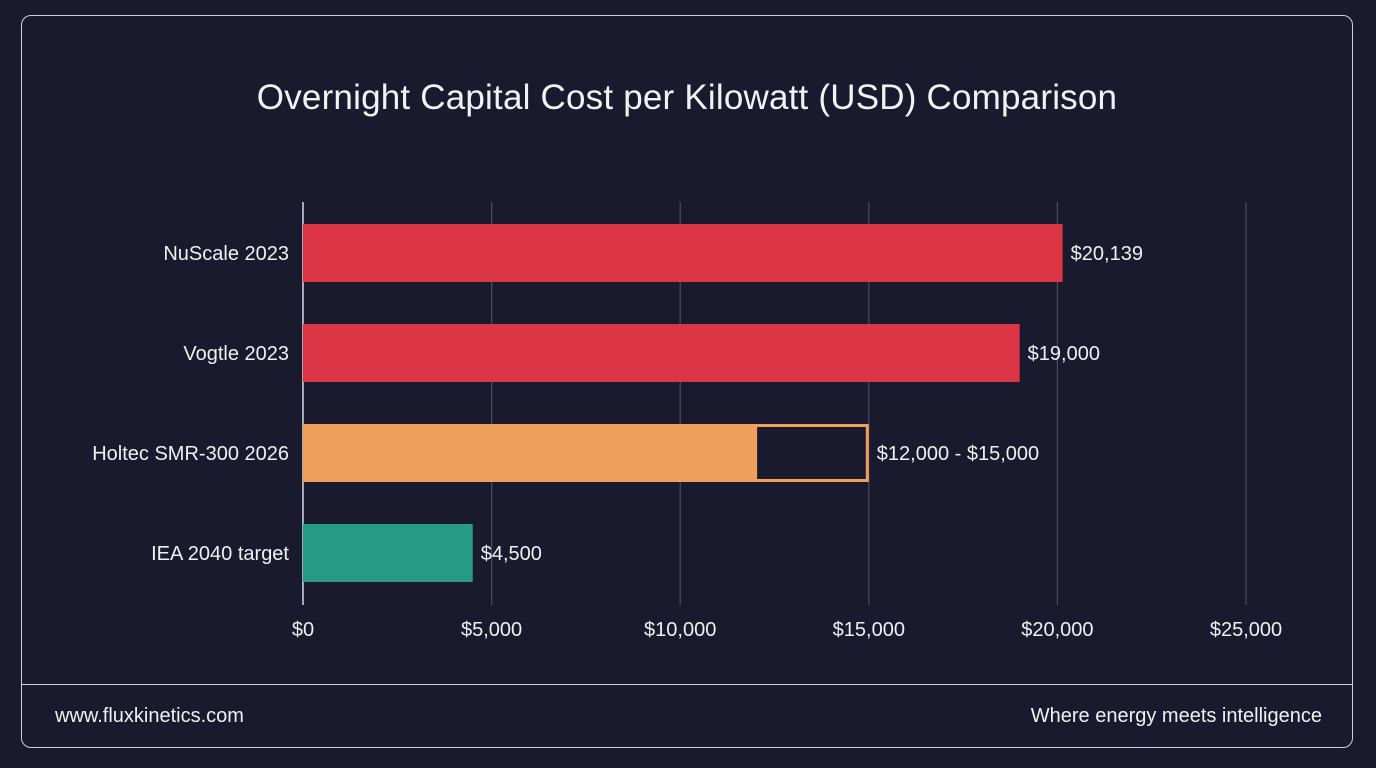 This screenshot has width=1376, height=768. I want to click on x-tick-label-1: $5,000, so click(491, 630).